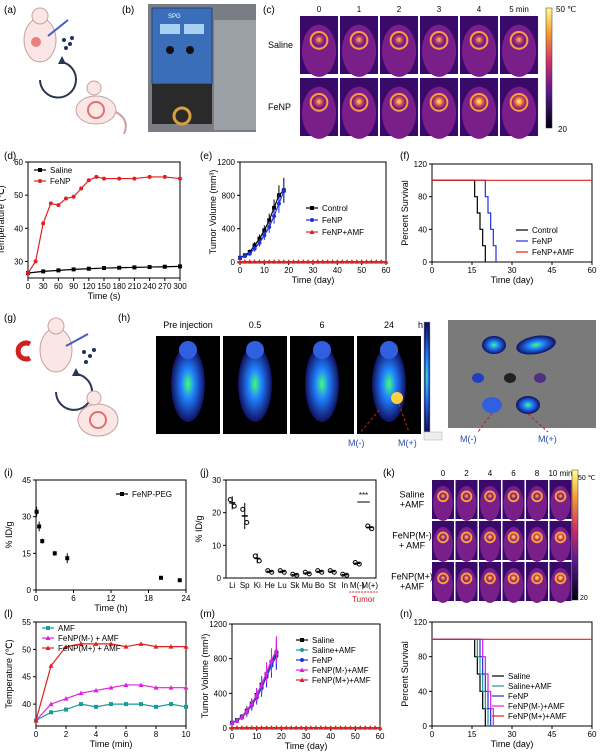 The width and height of the screenshot is (600, 756). Describe the element at coordinates (560, 69) in the screenshot. I see `thermal-colorbar-c: 50 ℃ 20` at that location.